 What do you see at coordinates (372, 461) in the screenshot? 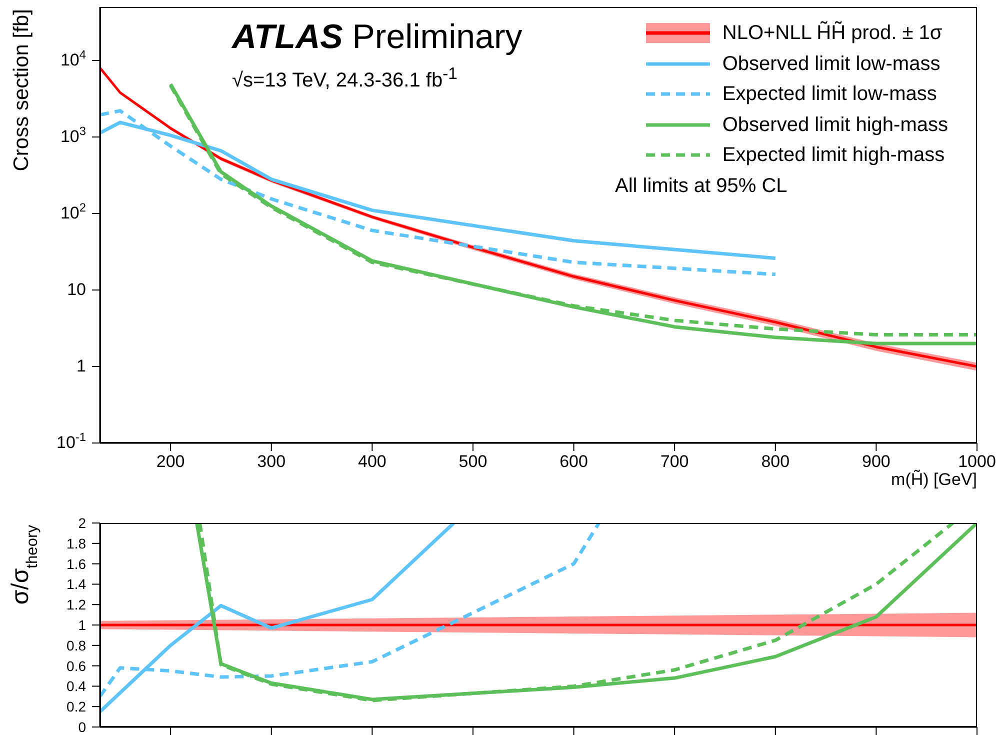
I see `x-tick-label: 400` at bounding box center [372, 461].